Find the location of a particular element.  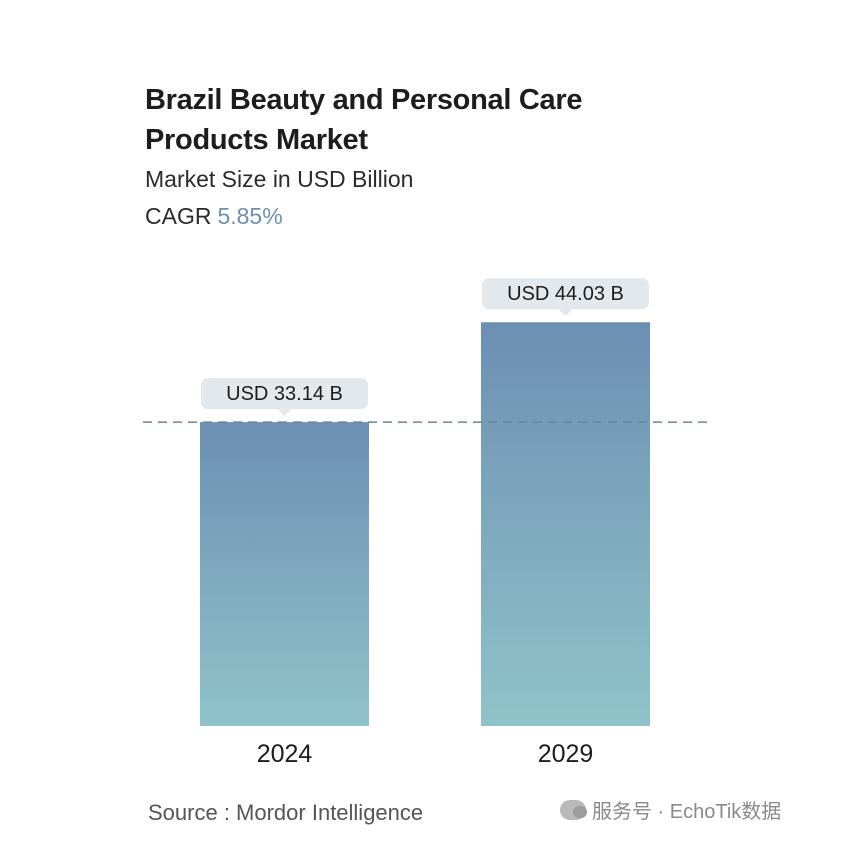

bar-2024 is located at coordinates (284, 574).